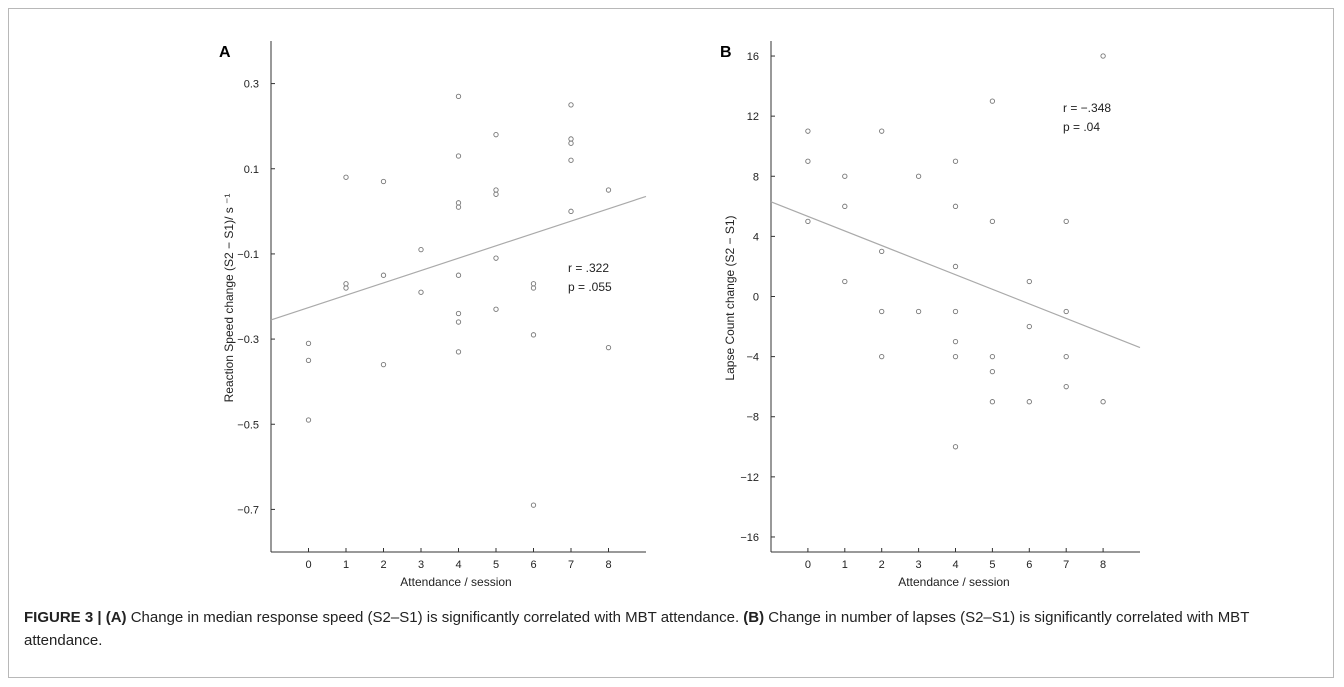  What do you see at coordinates (248, 255) in the screenshot?
I see `y-tick-label: −0.1` at bounding box center [248, 255].